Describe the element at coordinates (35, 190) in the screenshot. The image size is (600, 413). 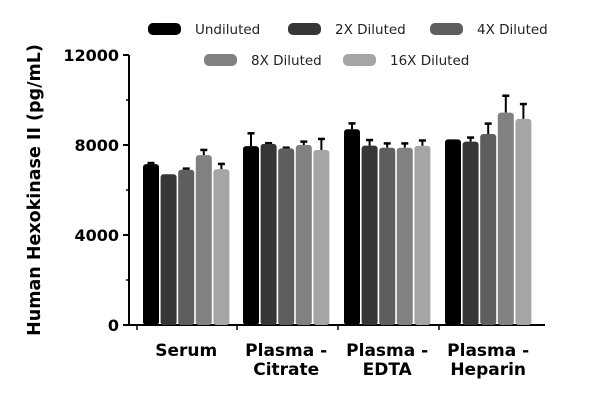
I see `y-axis-label: Human Hexokinase II (pg/mL)` at that location.